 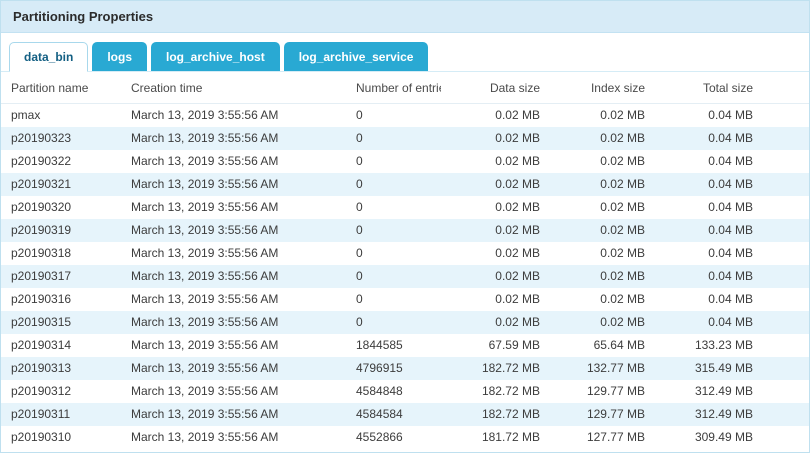 I want to click on table-cell: p20190310, so click(x=41, y=437).